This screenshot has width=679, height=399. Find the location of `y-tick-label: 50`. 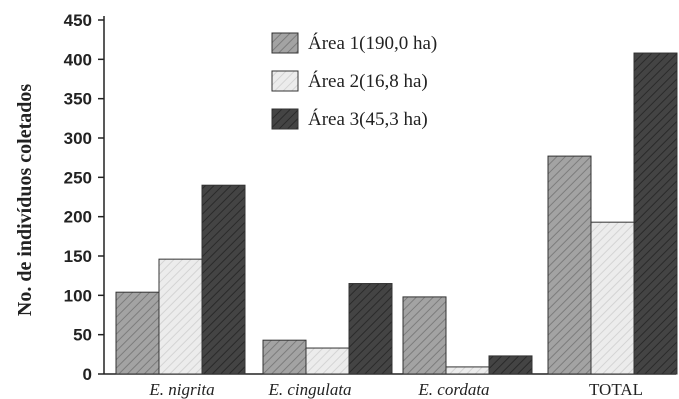

y-tick-label: 50 is located at coordinates (82, 335).